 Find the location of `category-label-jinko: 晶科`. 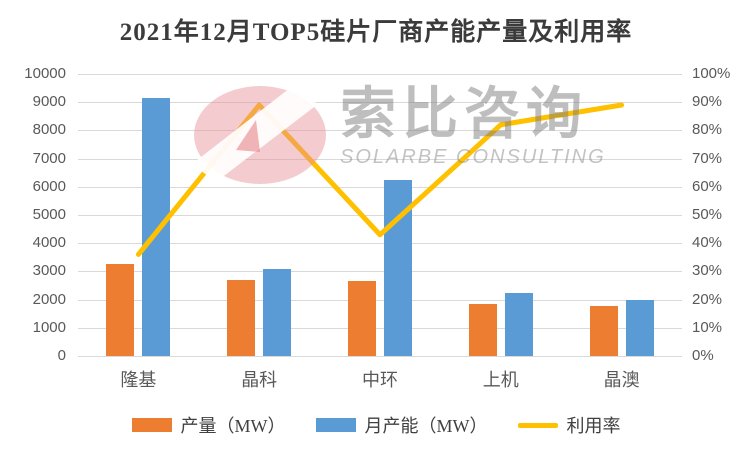

category-label-jinko: 晶科 is located at coordinates (259, 380).